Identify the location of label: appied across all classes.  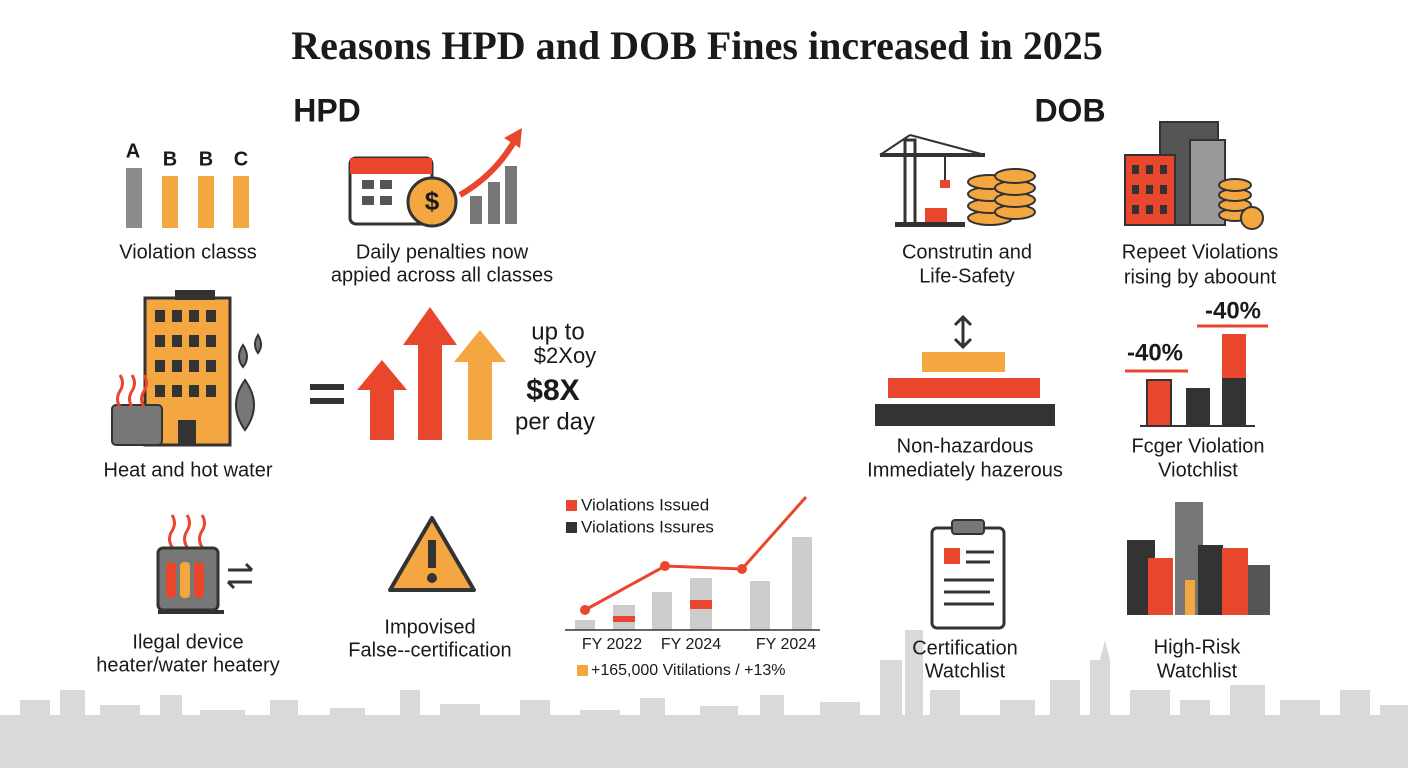
(442, 275).